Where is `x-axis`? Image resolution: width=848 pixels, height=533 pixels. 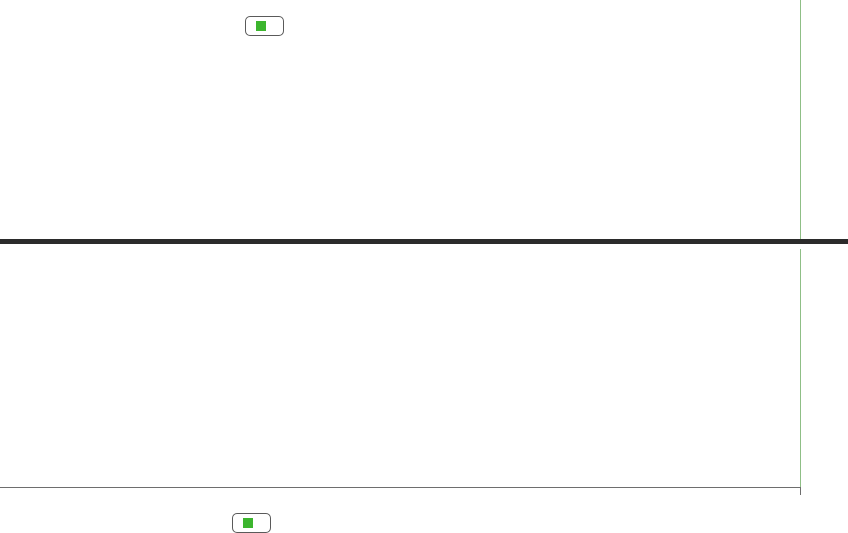 x-axis is located at coordinates (424, 507).